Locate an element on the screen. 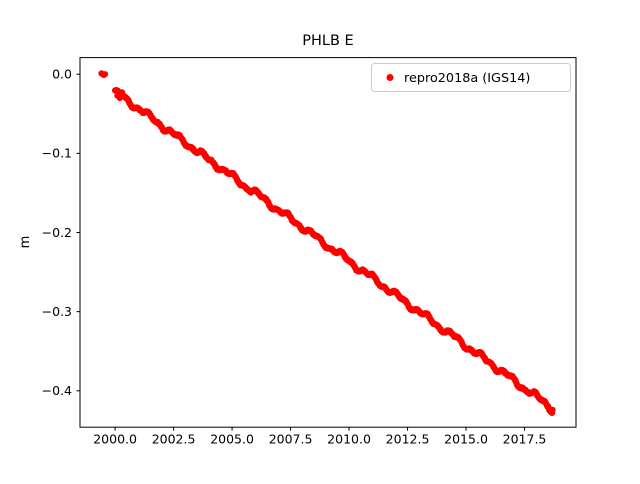 This screenshot has width=640, height=484. y-axis-label: m is located at coordinates (25, 242).